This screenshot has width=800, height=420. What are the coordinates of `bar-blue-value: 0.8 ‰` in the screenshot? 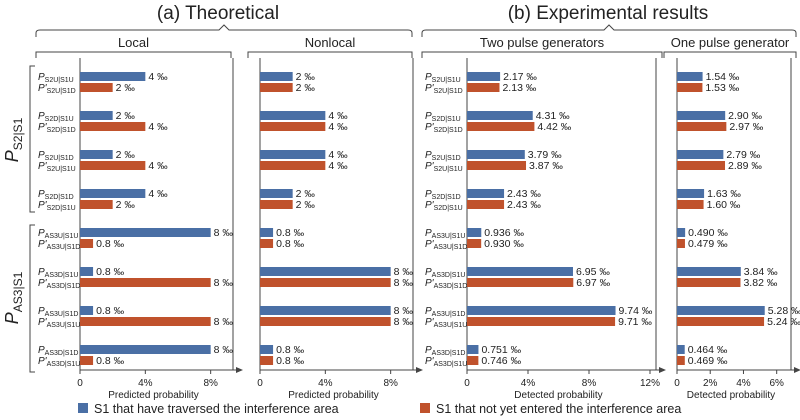 It's located at (110, 311).